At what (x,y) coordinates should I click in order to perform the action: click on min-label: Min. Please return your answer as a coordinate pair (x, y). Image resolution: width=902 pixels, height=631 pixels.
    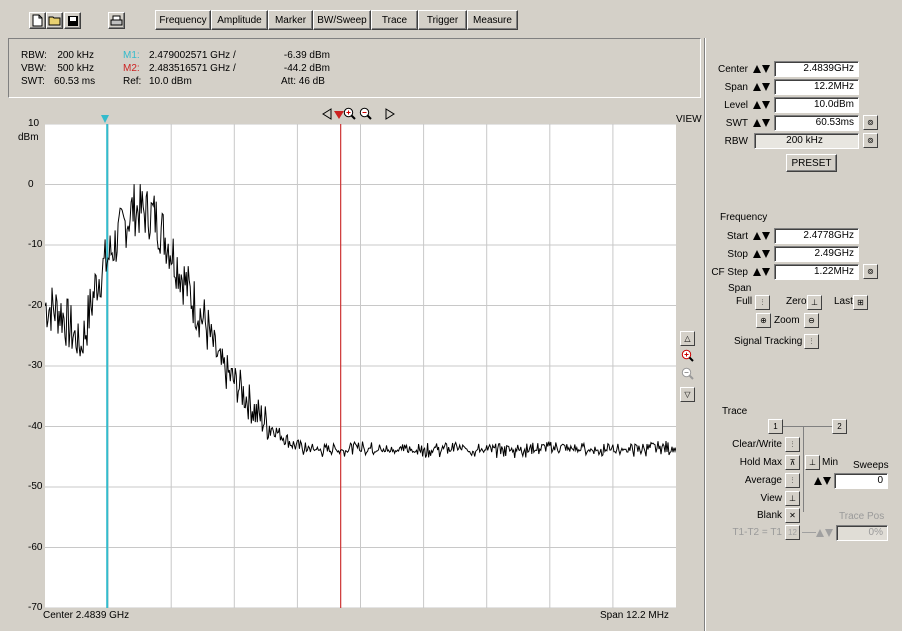
    Looking at the image, I should click on (830, 462).